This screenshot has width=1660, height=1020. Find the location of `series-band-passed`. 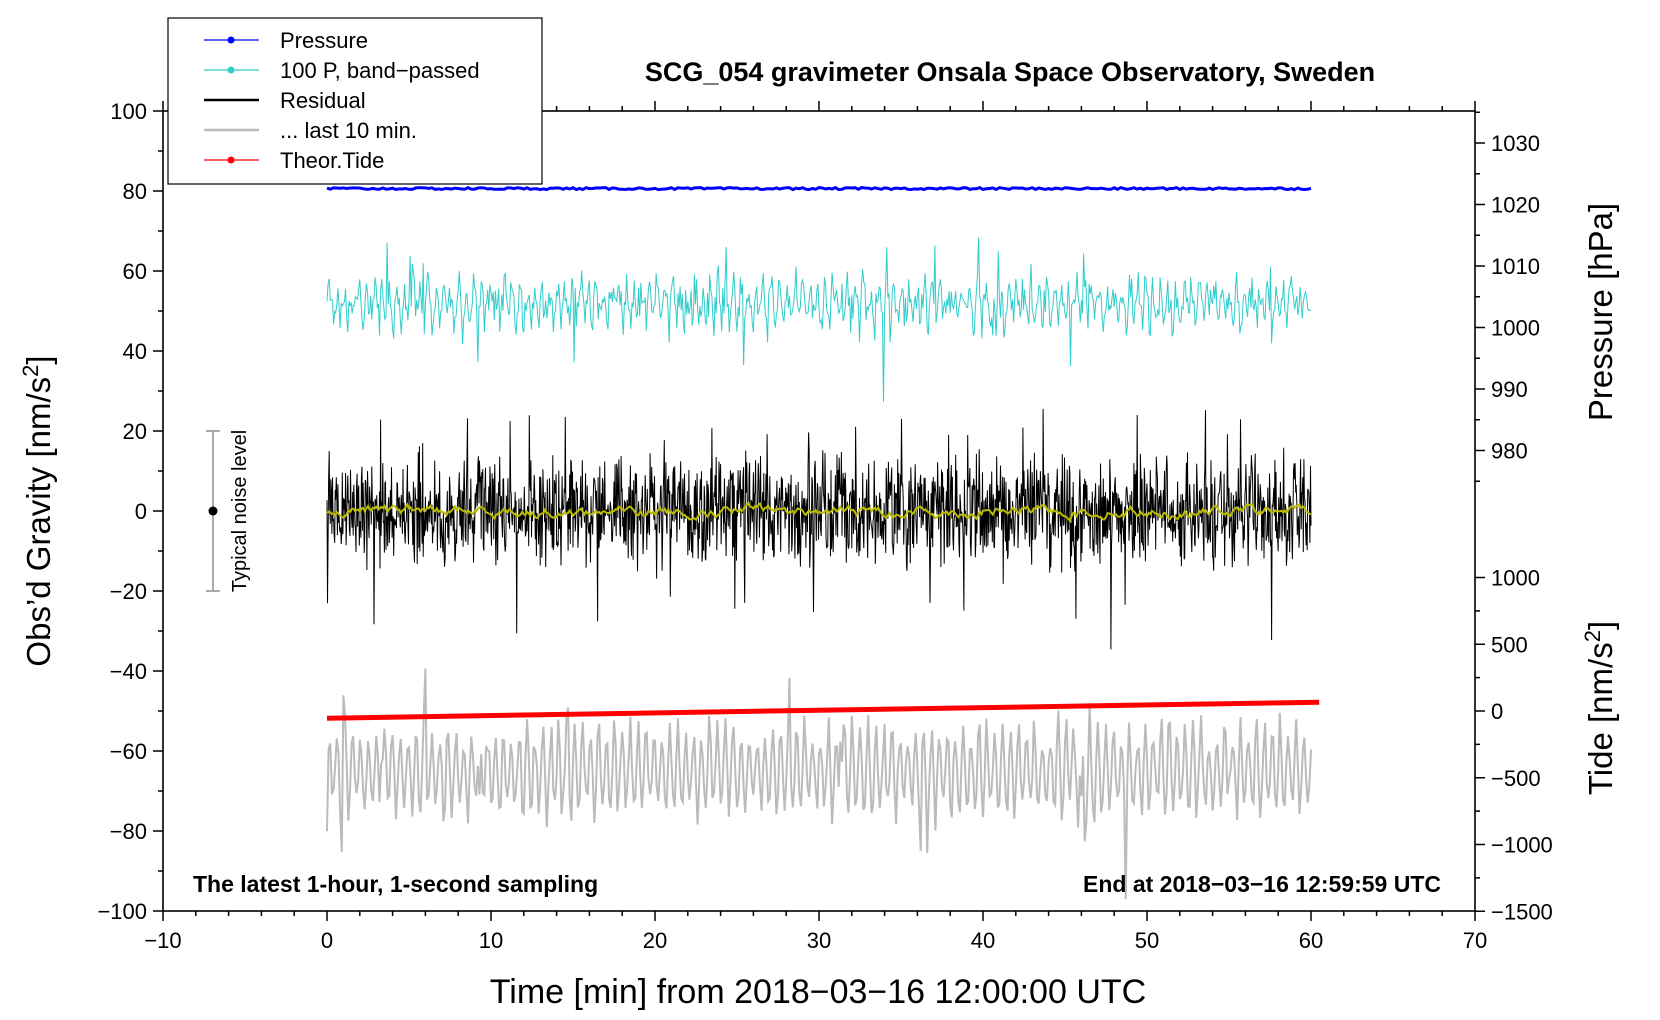

series-band-passed is located at coordinates (819, 320).